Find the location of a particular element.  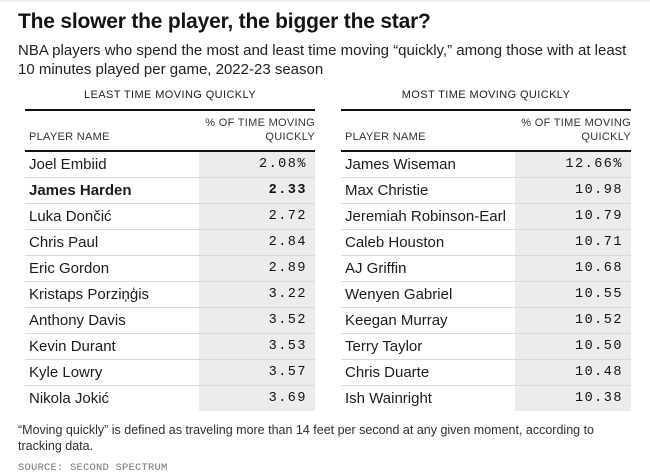

value-cell: 10.68 is located at coordinates (573, 268).